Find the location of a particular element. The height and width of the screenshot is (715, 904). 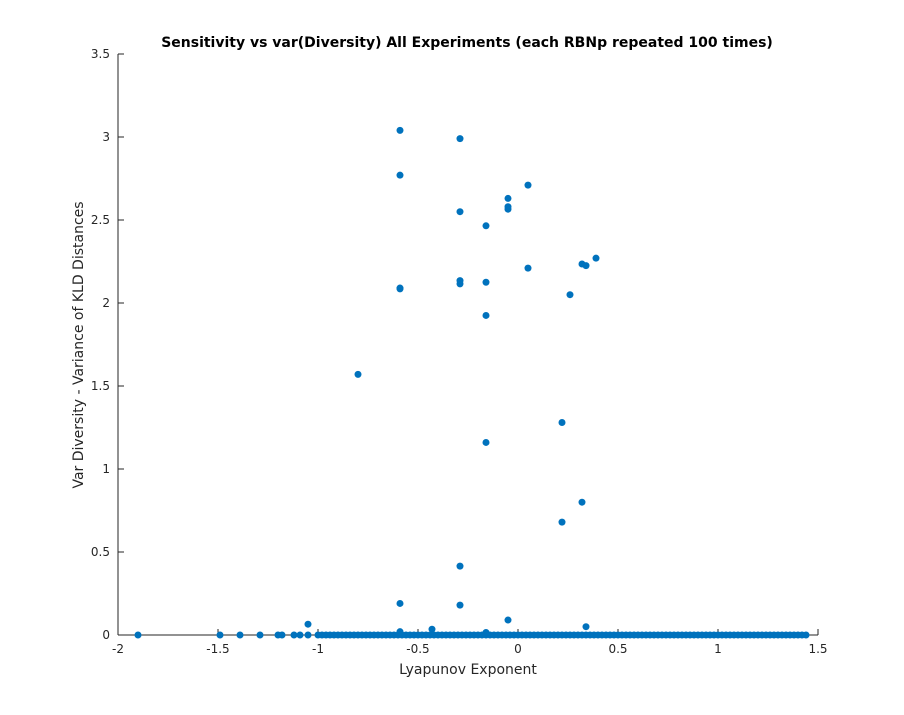

y-tick-label: 2.5 is located at coordinates (100, 220).